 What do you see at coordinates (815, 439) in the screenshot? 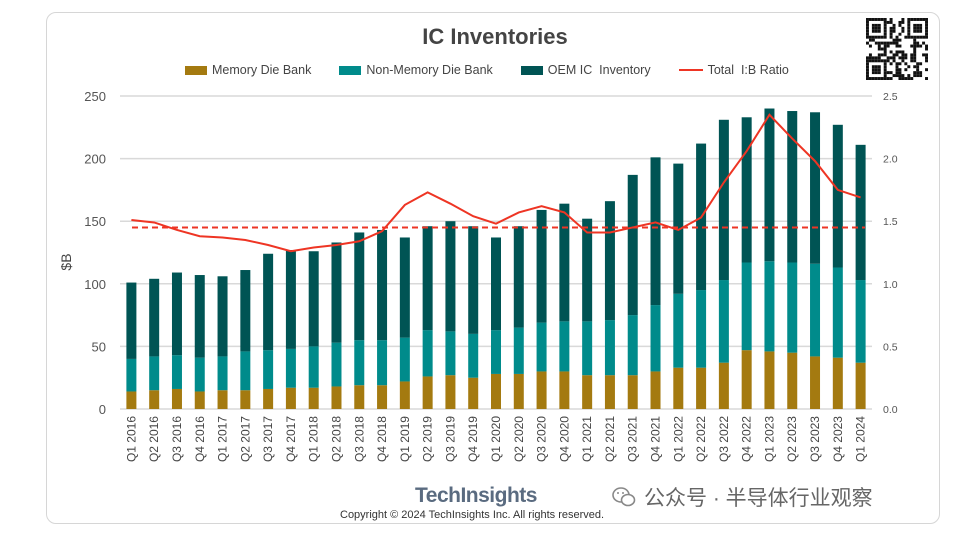
I see `x-tick-label: Q3 2023` at bounding box center [815, 439].